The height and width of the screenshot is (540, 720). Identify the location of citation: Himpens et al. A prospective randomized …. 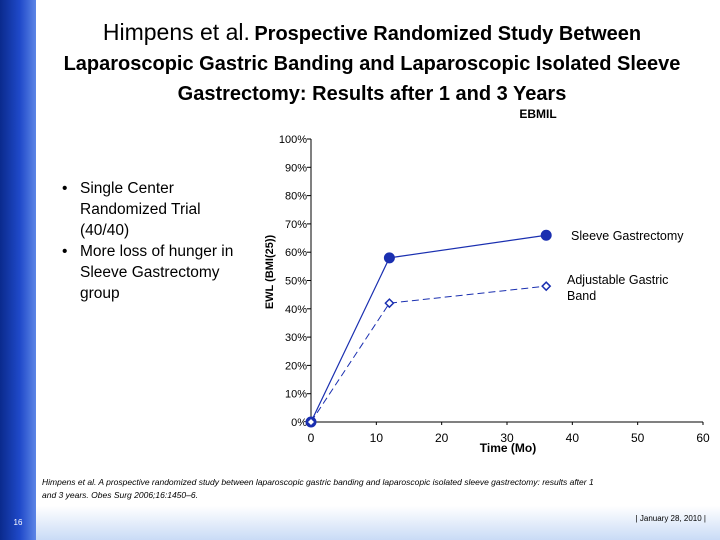
(318, 488).